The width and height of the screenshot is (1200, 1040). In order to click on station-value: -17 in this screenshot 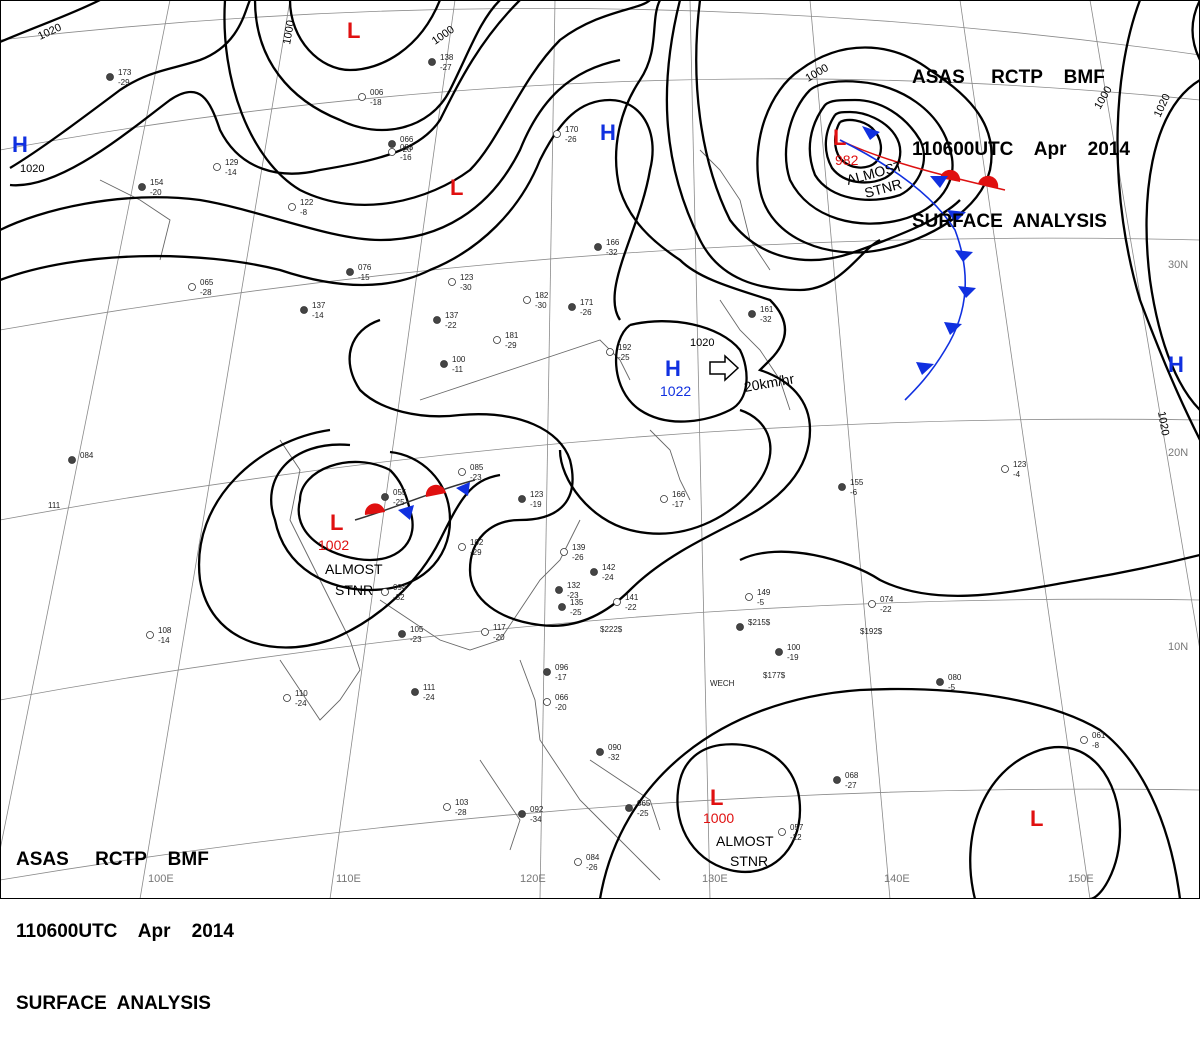, I will do `click(678, 504)`.